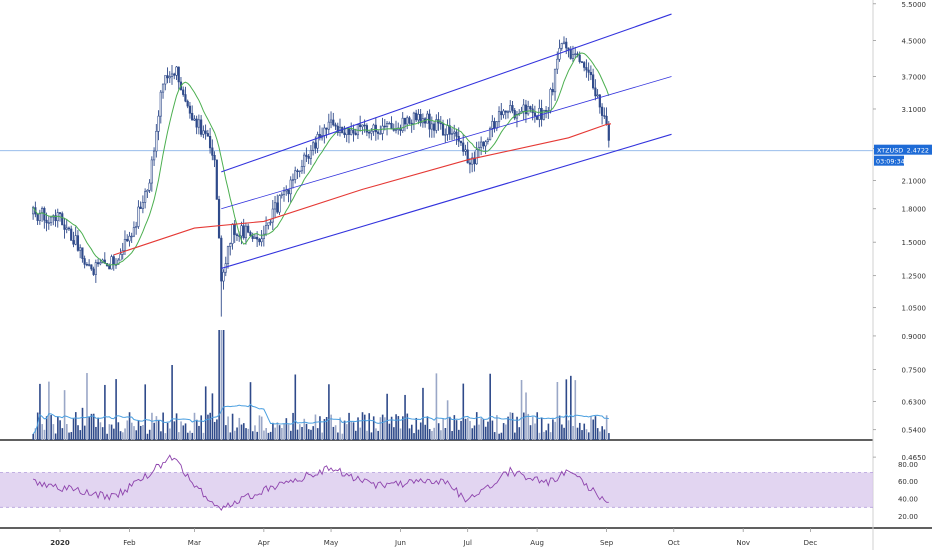 The height and width of the screenshot is (550, 932). What do you see at coordinates (129, 543) in the screenshot?
I see `time-tick-label: Feb` at bounding box center [129, 543].